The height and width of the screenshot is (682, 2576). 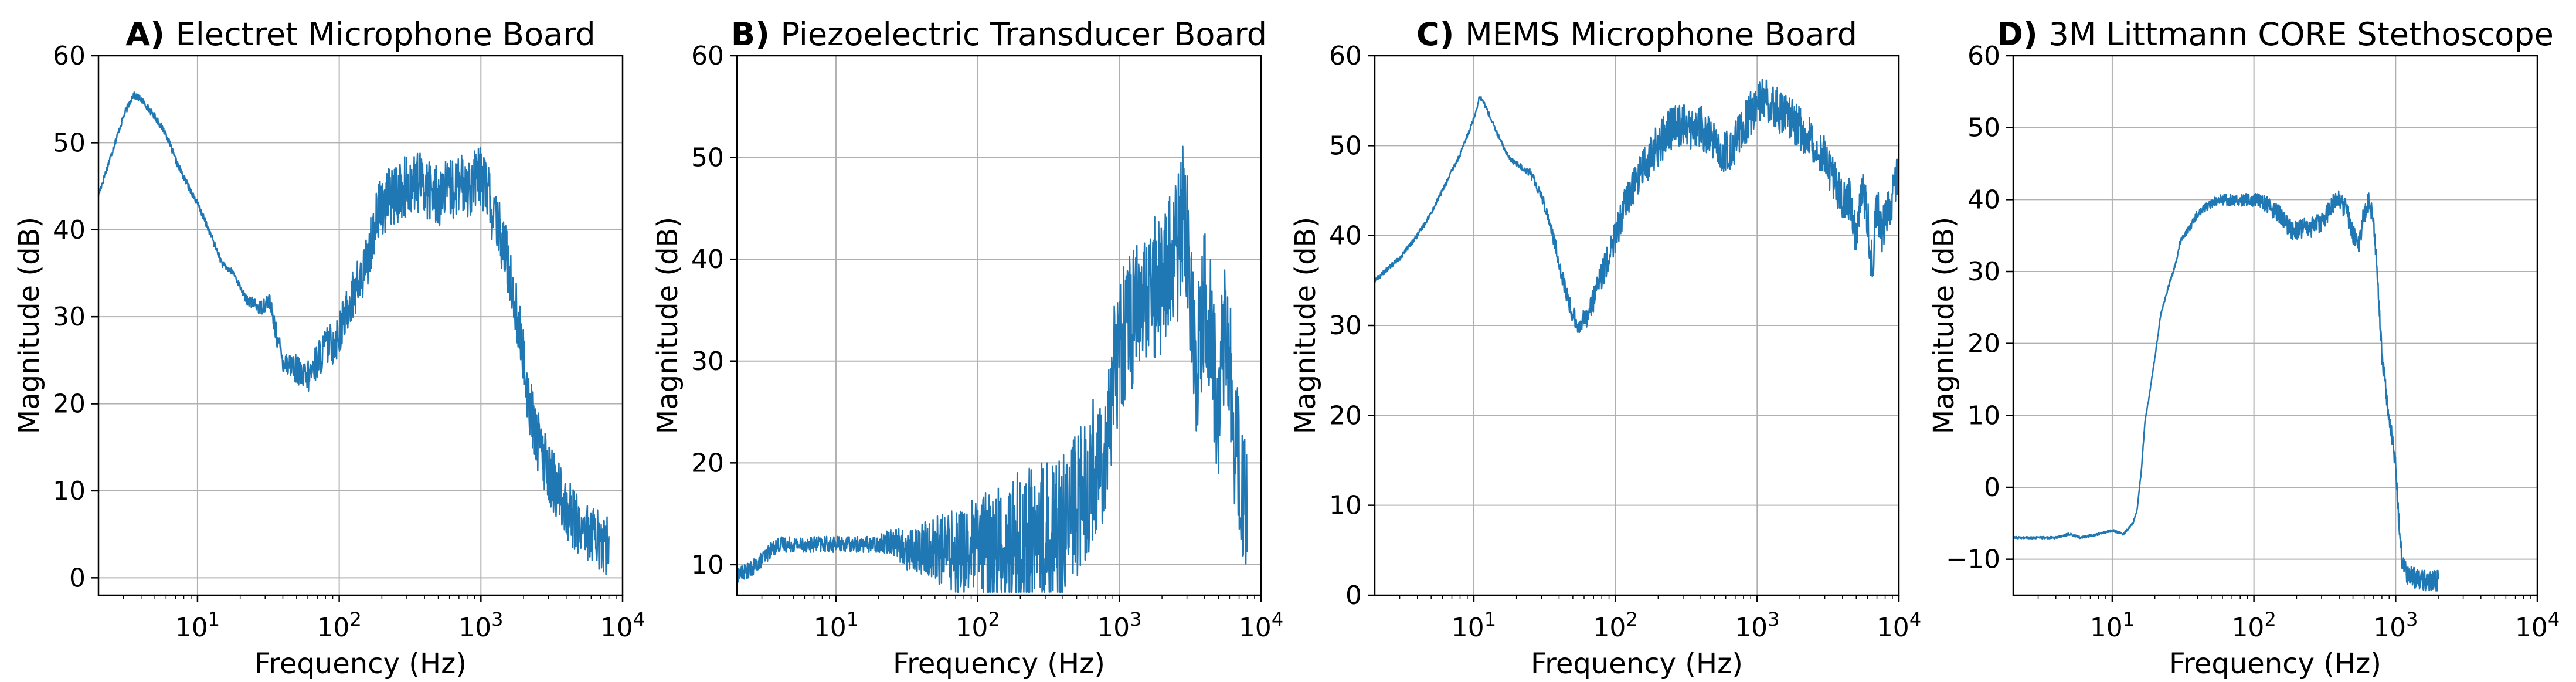 What do you see at coordinates (2276, 34) in the screenshot?
I see `chart-title: D) 3M Littmann CORE Stethoscope` at bounding box center [2276, 34].